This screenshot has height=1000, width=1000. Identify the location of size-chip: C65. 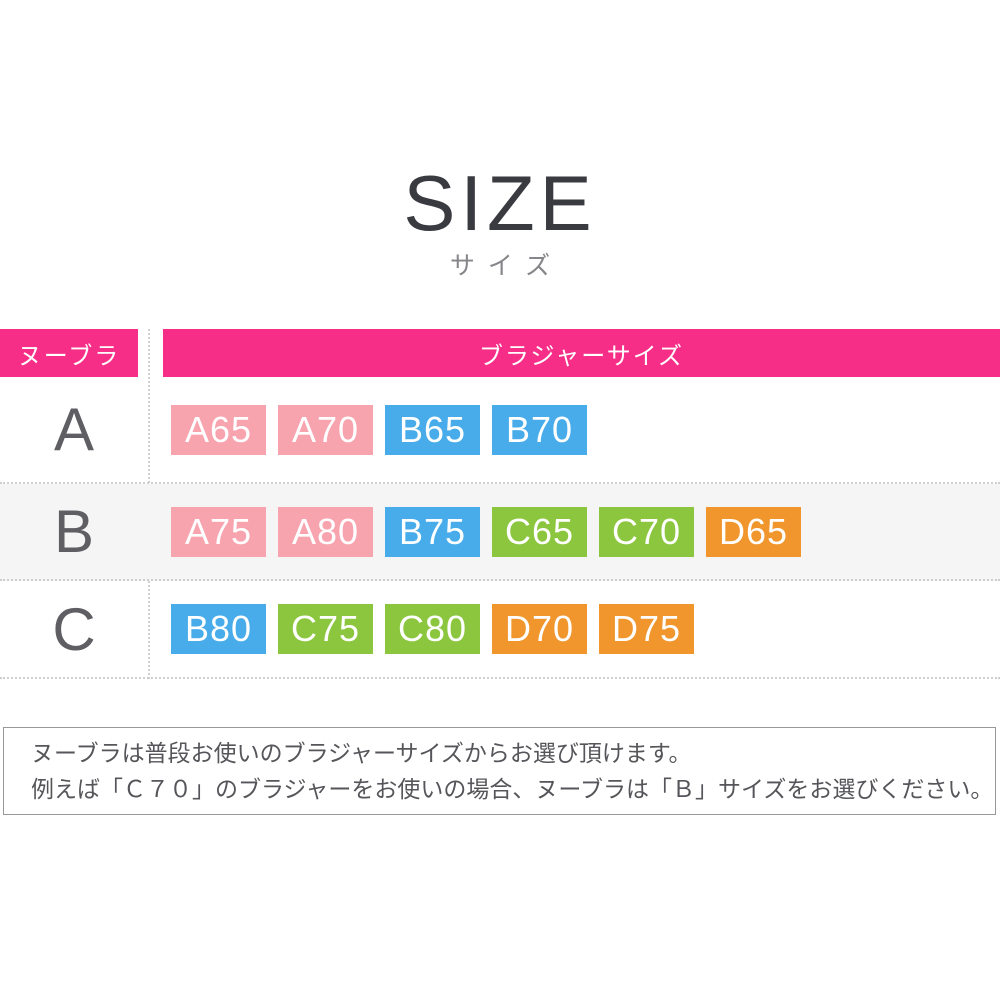
(539, 531).